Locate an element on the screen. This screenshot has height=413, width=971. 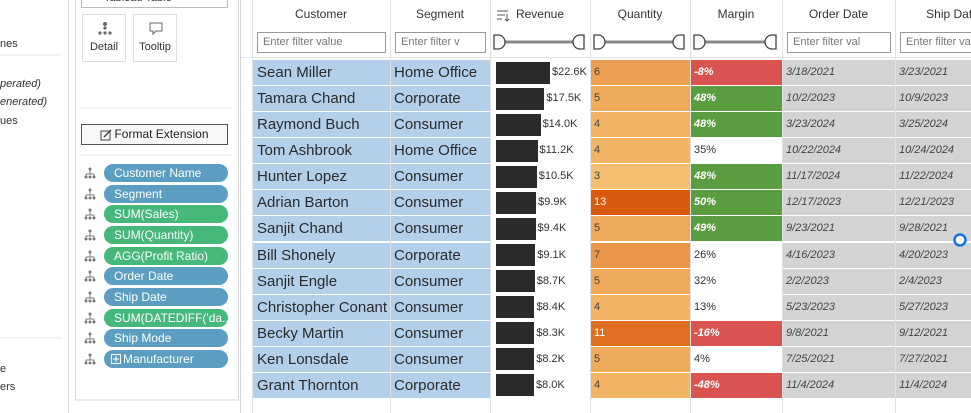
ship-date-cell: 12/21/2023 is located at coordinates (933, 203).